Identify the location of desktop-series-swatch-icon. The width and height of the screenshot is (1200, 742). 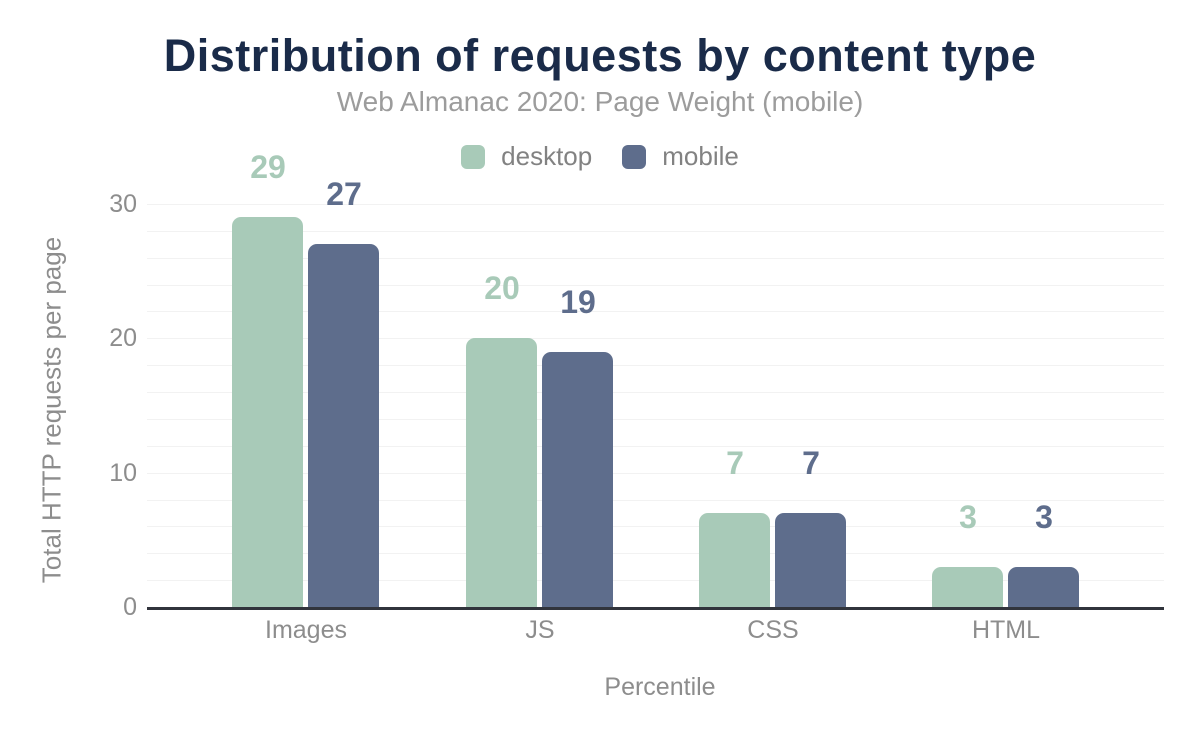
(473, 156).